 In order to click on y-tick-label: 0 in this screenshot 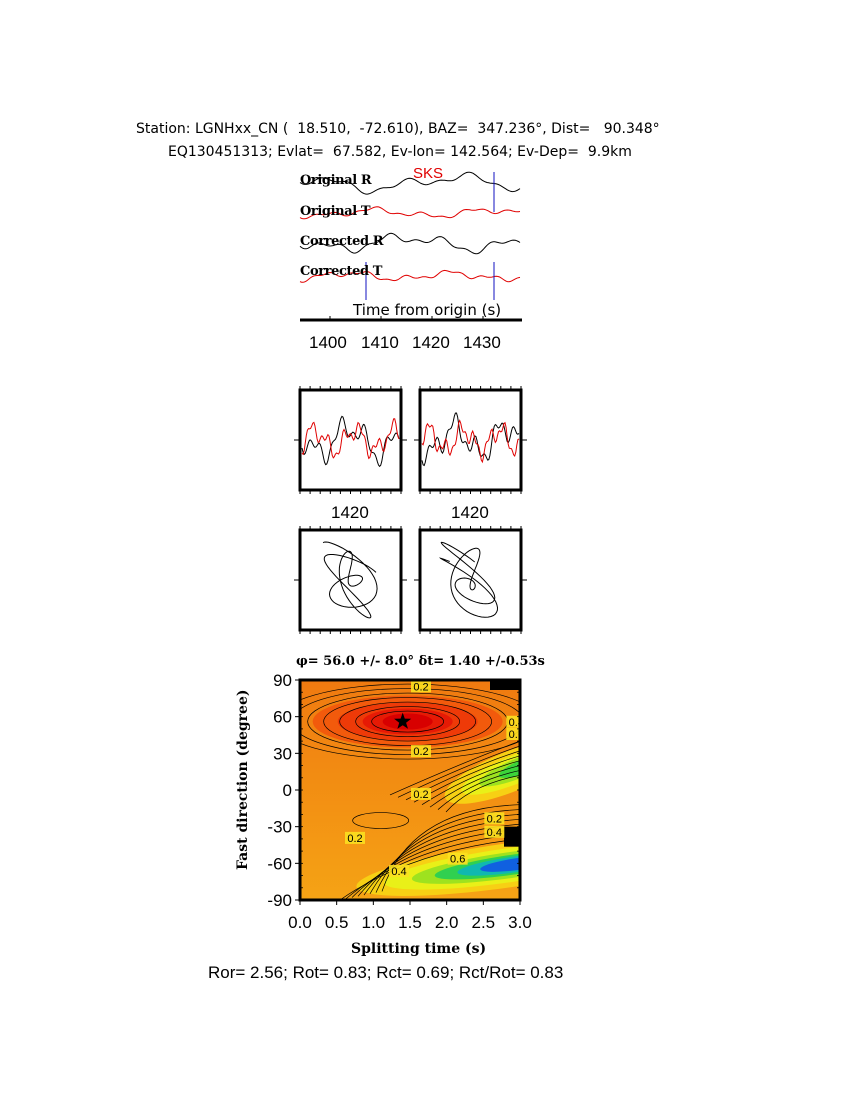, I will do `click(287, 790)`.